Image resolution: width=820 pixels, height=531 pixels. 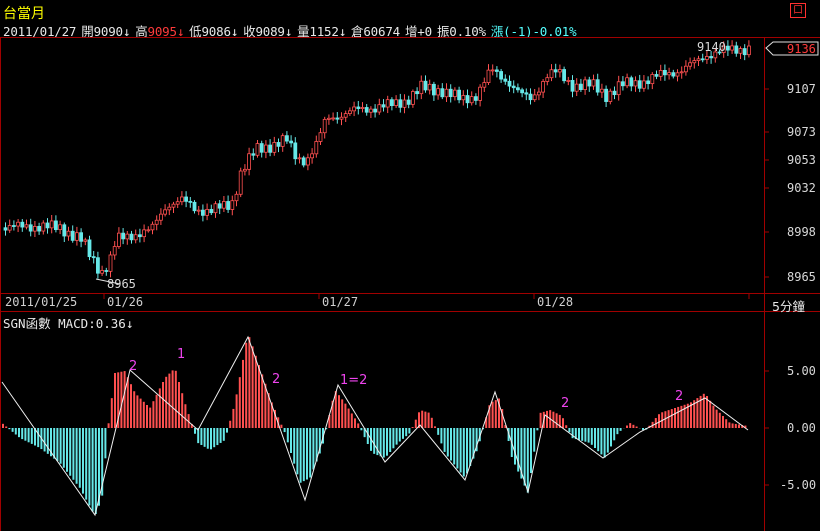 What do you see at coordinates (788, 306) in the screenshot?
I see `period-selector: 5分鐘` at bounding box center [788, 306].